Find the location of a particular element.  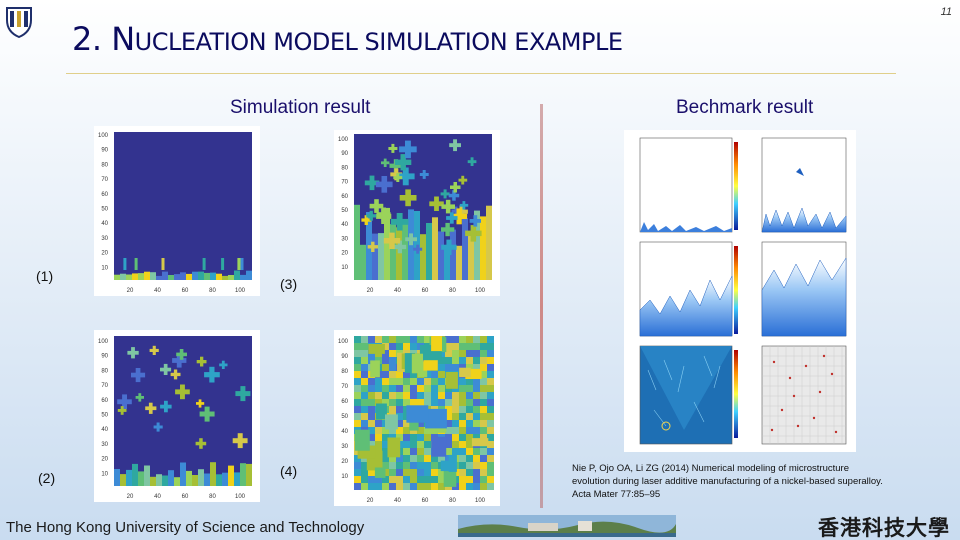

x-tick-label: 40 is located at coordinates (157, 497).